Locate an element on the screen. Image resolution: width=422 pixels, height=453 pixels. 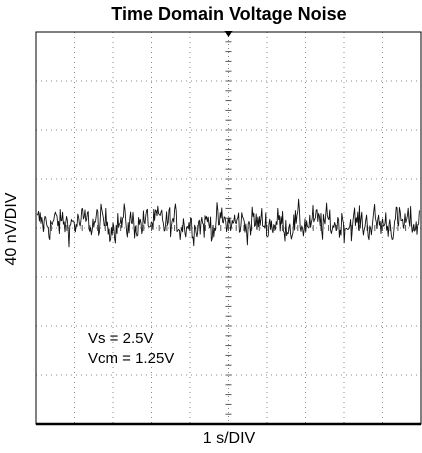
annotation-vs: Vs = 2.5V is located at coordinates (121, 338).